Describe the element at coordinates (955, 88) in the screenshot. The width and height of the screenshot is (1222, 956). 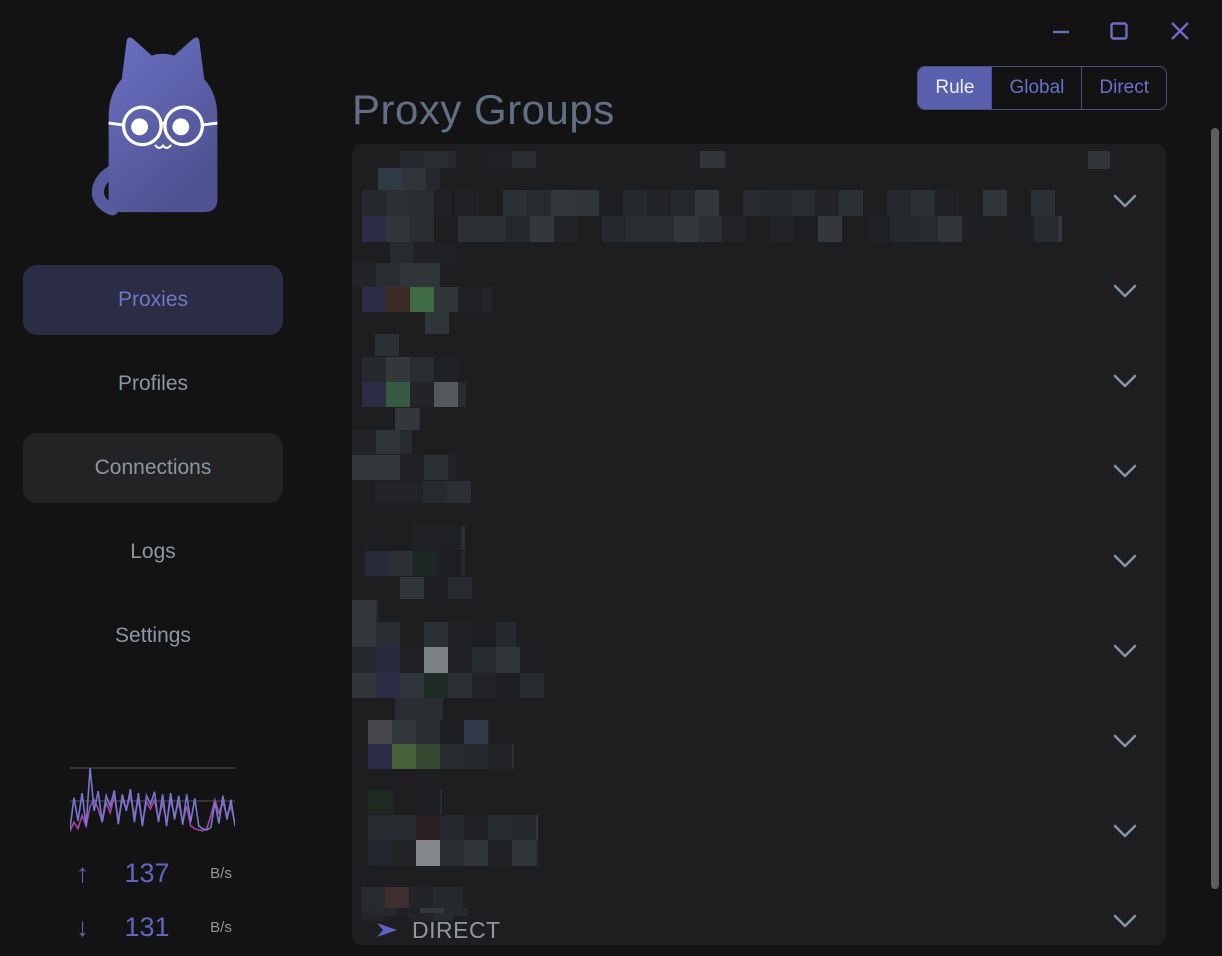
I see `mode-button-rule: Rule` at that location.